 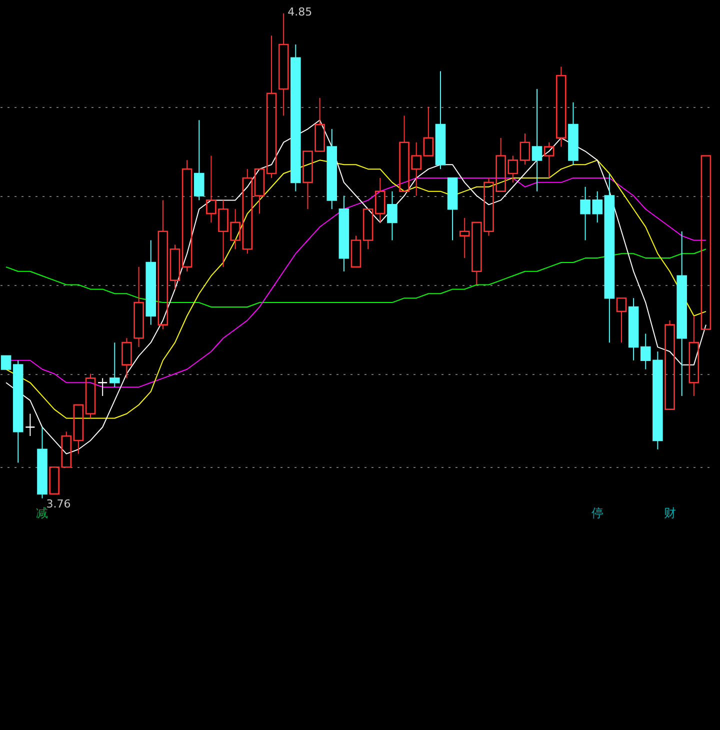 What do you see at coordinates (58, 503) in the screenshot?
I see `annotation: 3.76` at bounding box center [58, 503].